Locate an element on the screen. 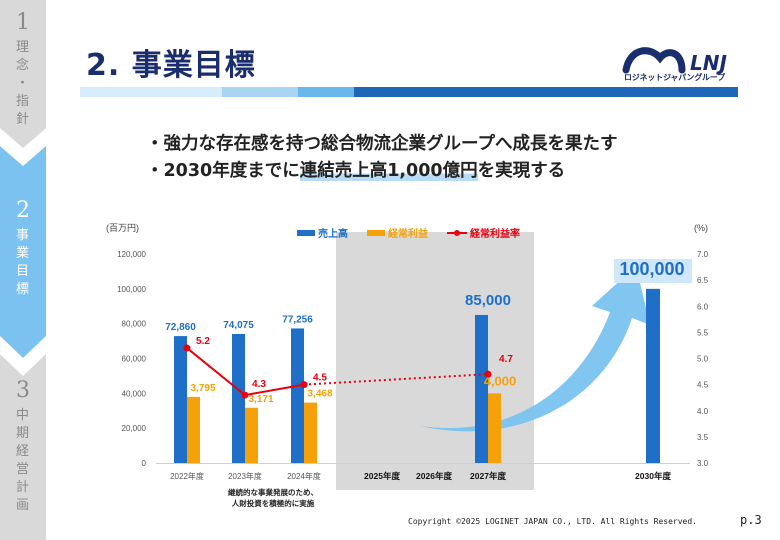  lnj-logo: LNJ is located at coordinates (674, 61).